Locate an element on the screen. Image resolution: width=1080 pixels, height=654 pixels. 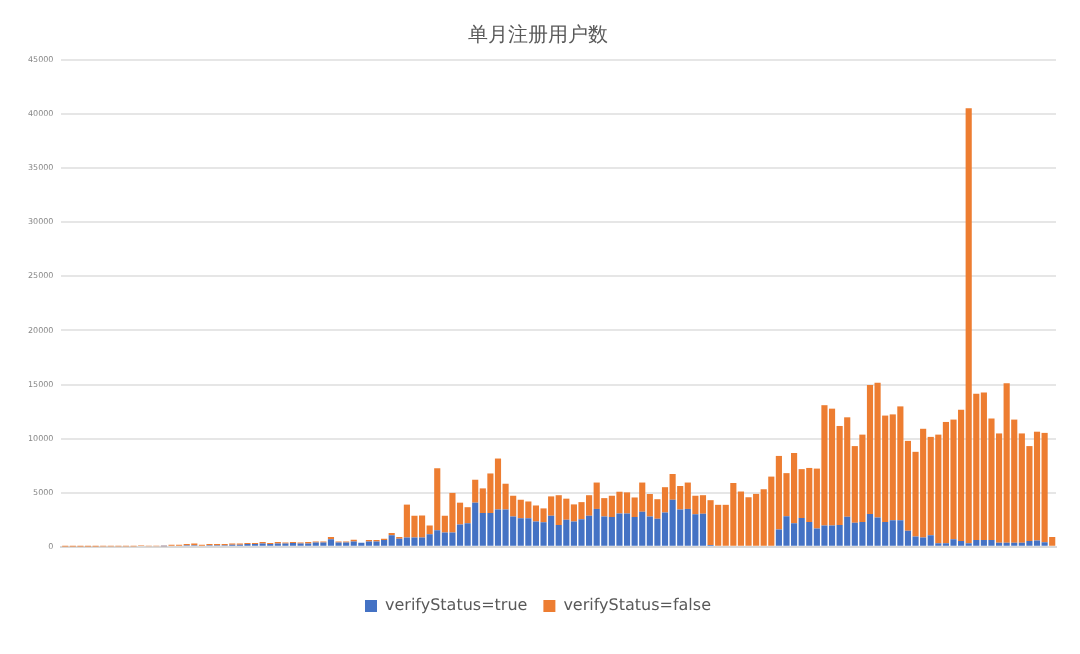
legend-label: verifyStatus=true is located at coordinates (456, 605).